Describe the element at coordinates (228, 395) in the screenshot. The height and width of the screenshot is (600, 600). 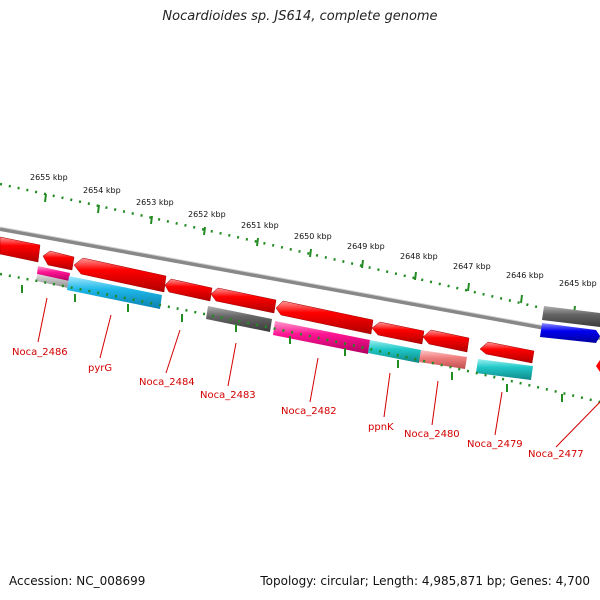
I see `gene-label: Noca_2483` at that location.